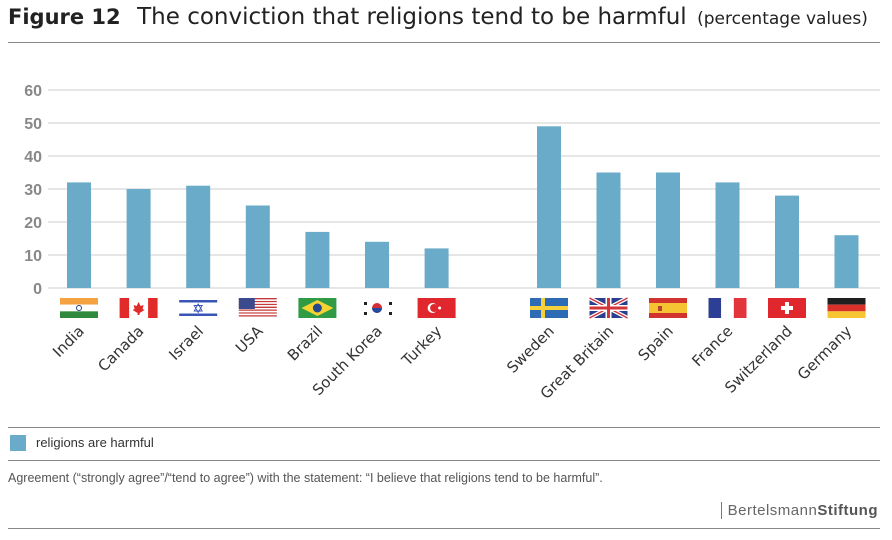 The height and width of the screenshot is (540, 892). I want to click on legend-label: religions are harmful, so click(95, 442).